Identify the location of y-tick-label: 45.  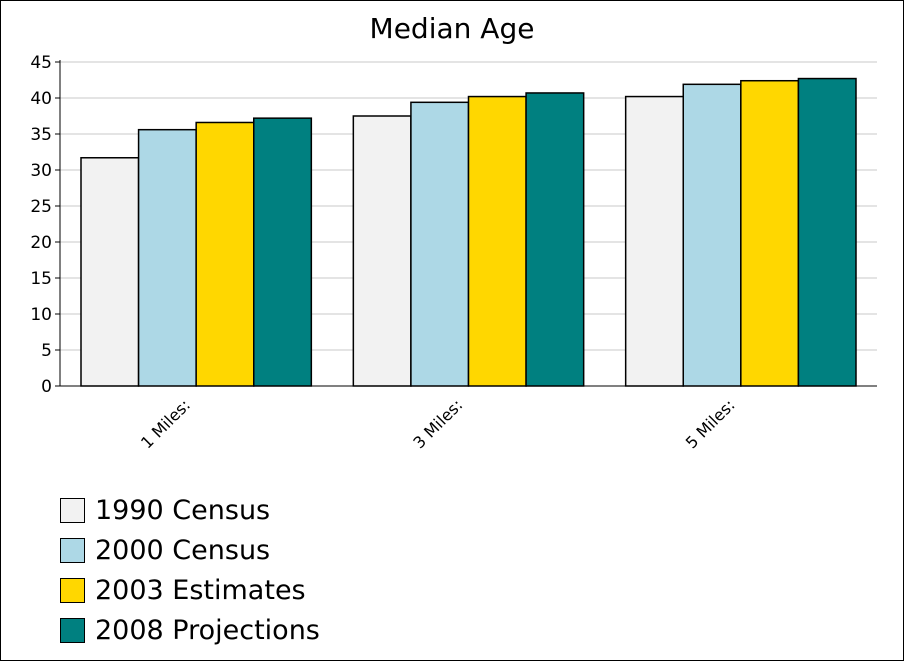
(41, 63).